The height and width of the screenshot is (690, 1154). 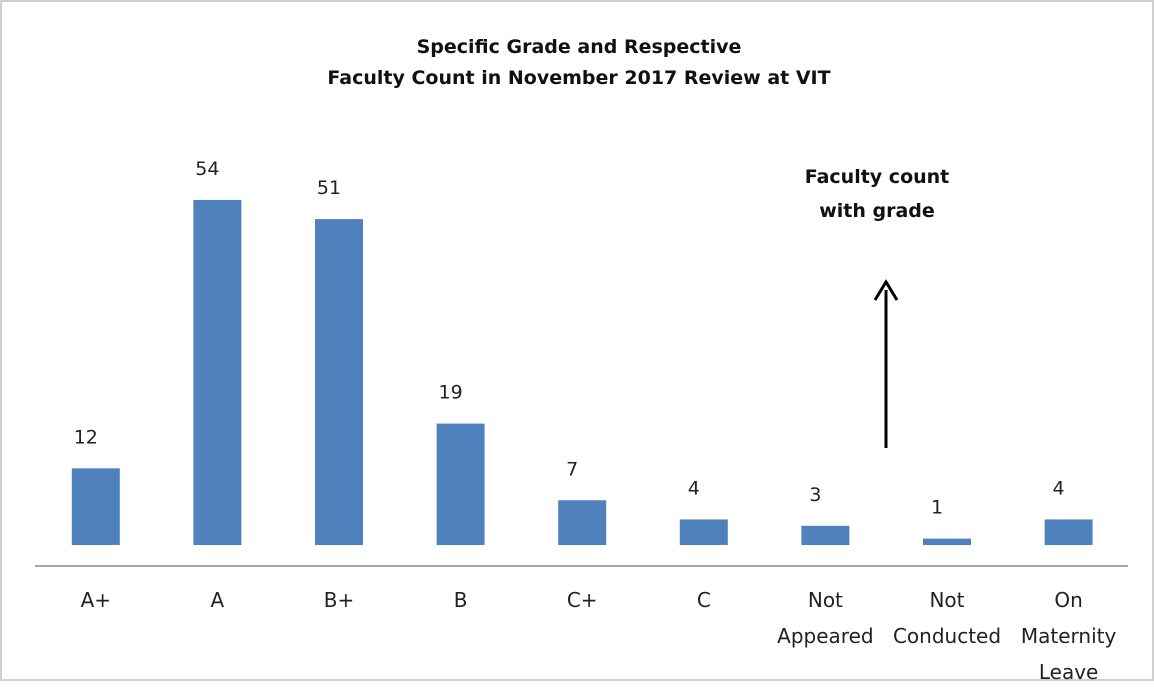 I want to click on x-tick-label: Not Conducted, so click(x=947, y=618).